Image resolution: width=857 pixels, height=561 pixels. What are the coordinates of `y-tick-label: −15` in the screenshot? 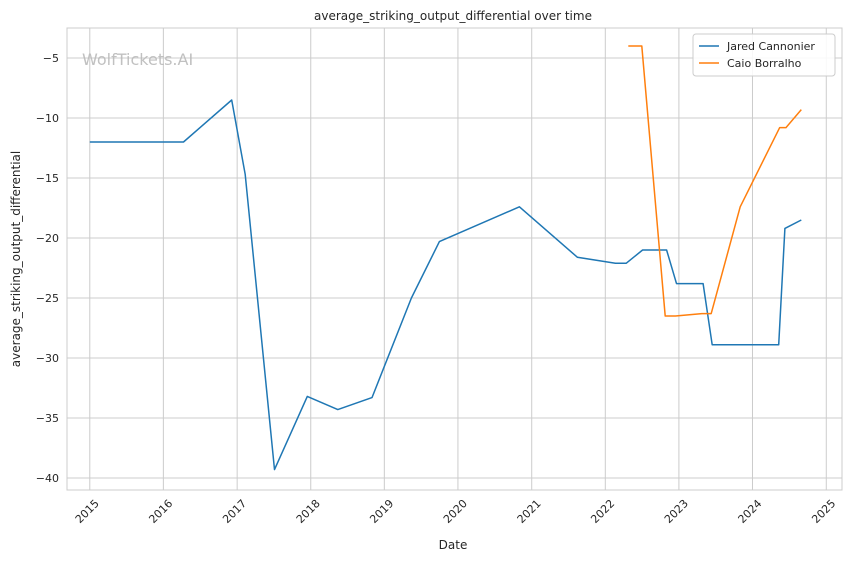 It's located at (47, 178).